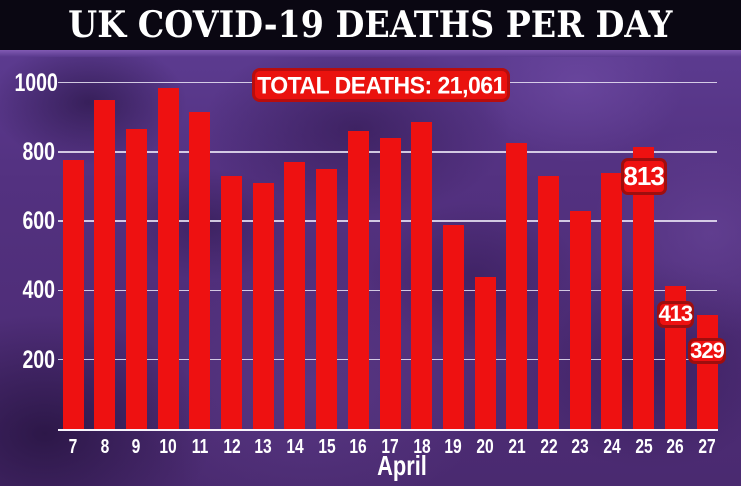 The height and width of the screenshot is (486, 741). Describe the element at coordinates (388, 429) in the screenshot. I see `x-axis-line` at that location.